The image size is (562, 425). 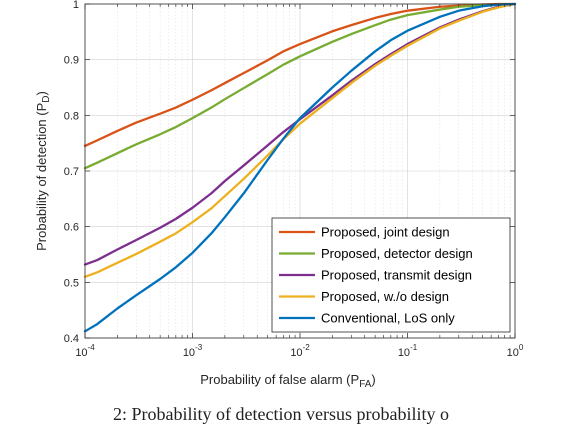 What do you see at coordinates (385, 232) in the screenshot?
I see `legend-label: Proposed, joint design` at bounding box center [385, 232].